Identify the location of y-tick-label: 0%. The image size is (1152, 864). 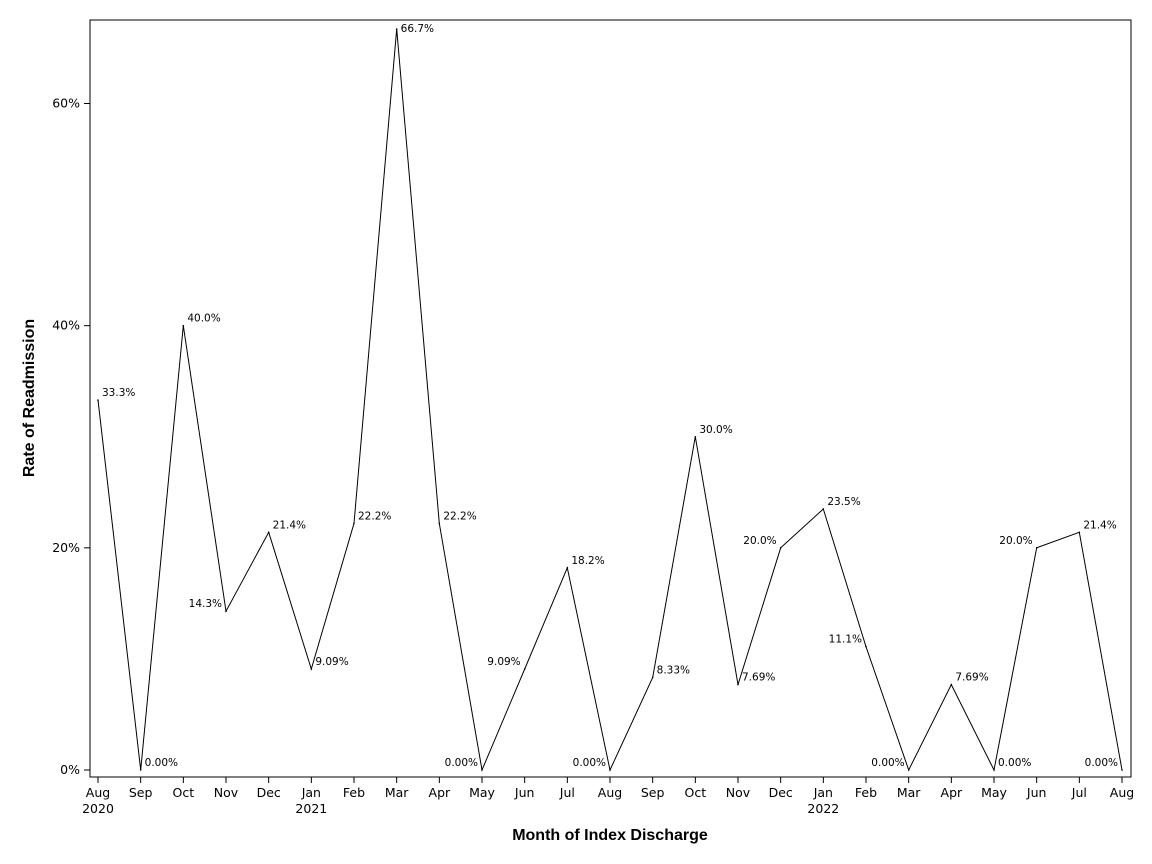
(70, 769).